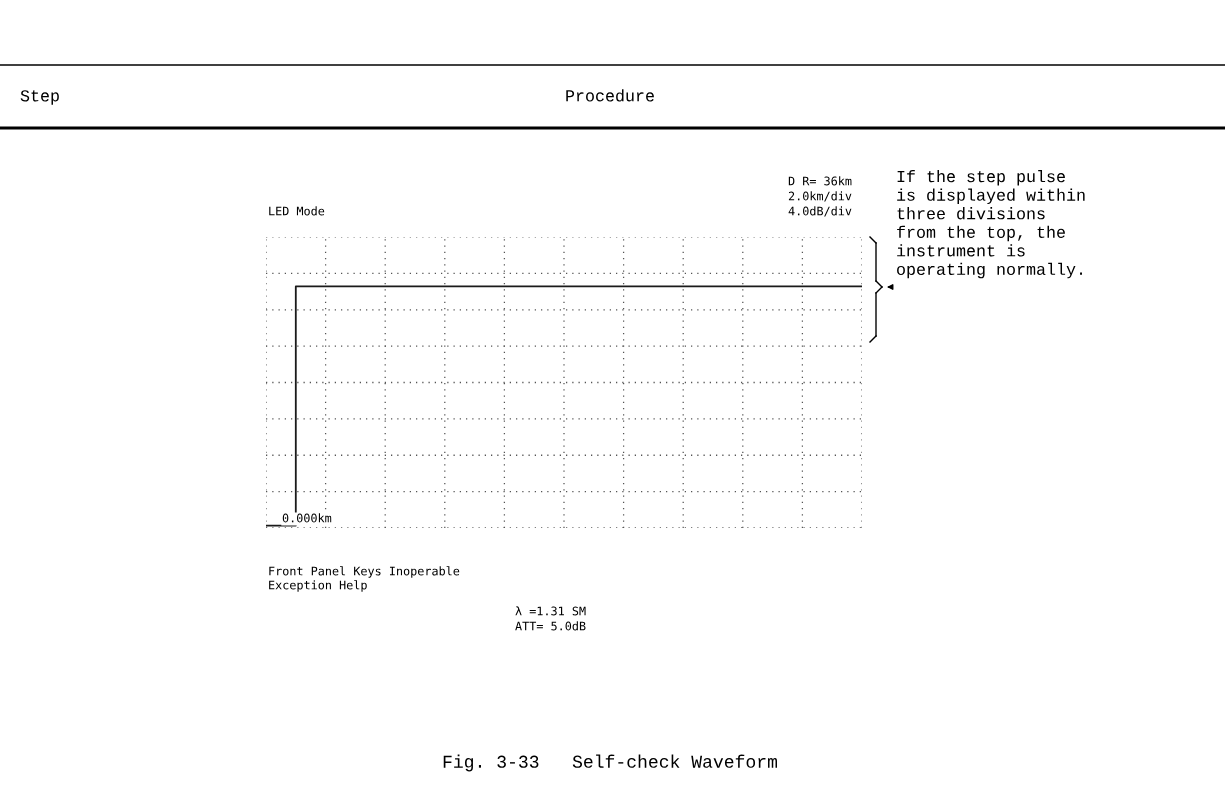 The image size is (1225, 792). I want to click on text: 4.0dB/div, so click(820, 211).